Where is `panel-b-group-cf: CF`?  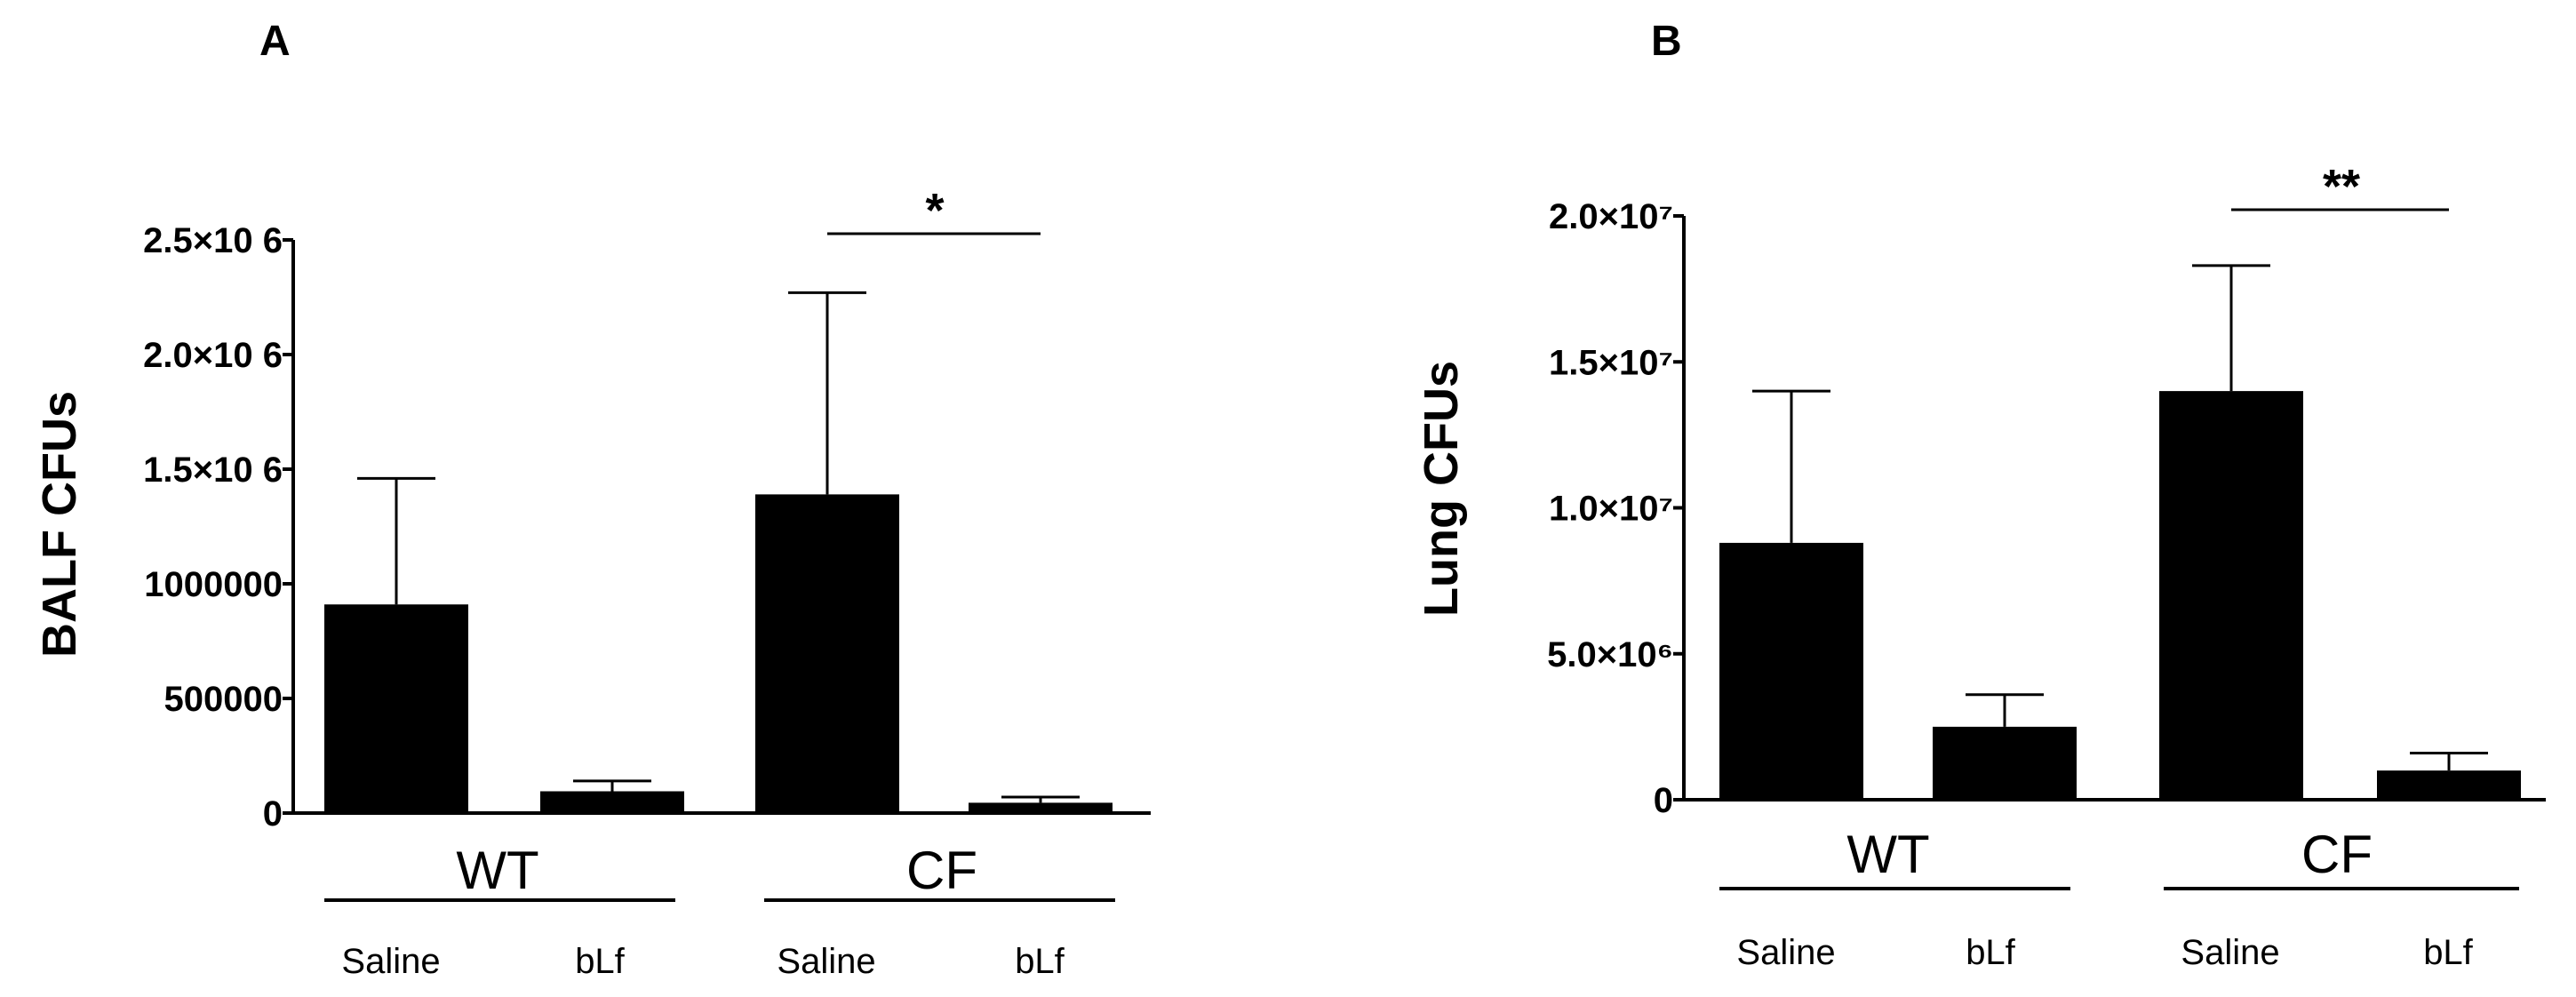 panel-b-group-cf: CF is located at coordinates (2337, 854).